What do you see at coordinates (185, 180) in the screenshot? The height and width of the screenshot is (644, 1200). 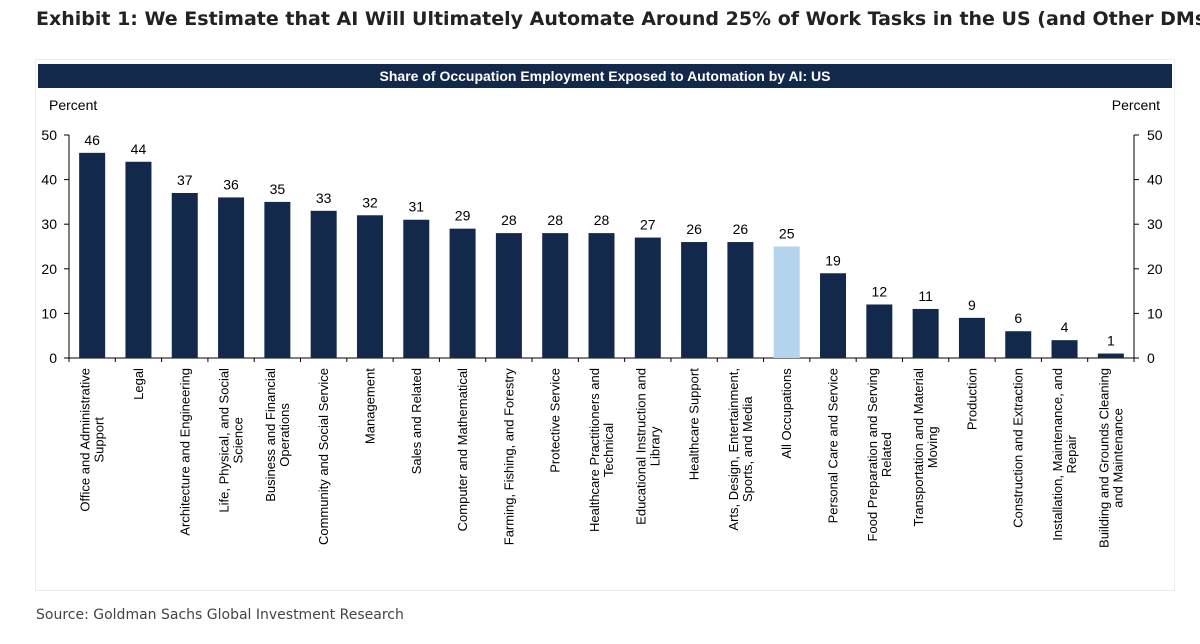 I see `bar-value-label: 37` at bounding box center [185, 180].